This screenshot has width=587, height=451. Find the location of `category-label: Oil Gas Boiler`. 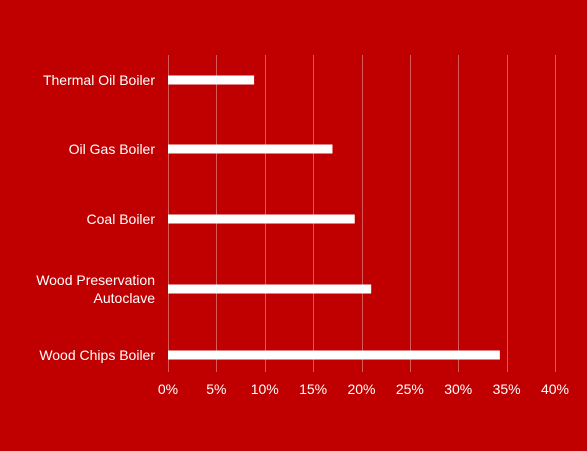

category-label: Oil Gas Boiler is located at coordinates (112, 149).